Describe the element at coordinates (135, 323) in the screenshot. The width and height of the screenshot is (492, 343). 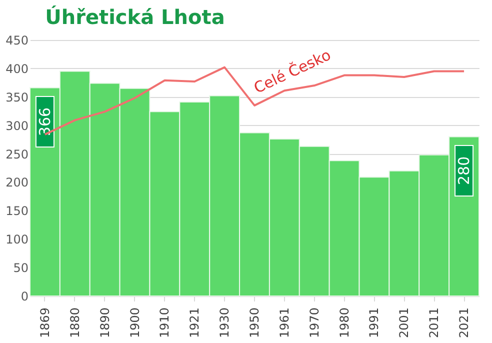
I see `x-tick-label: 1900` at that location.